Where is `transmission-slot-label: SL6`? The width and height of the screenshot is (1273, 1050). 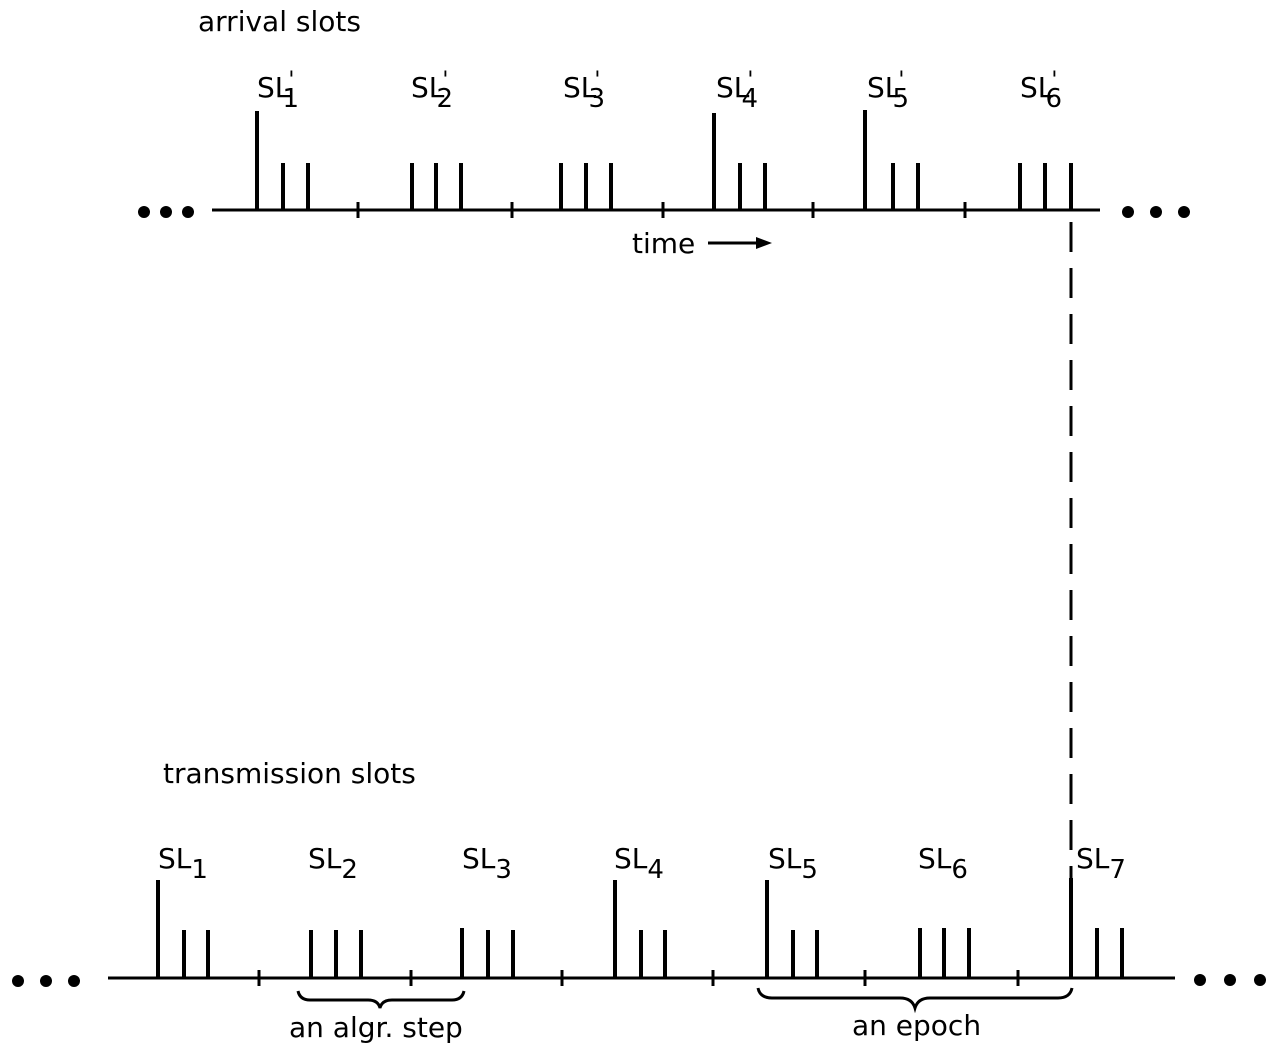
transmission-slot-label: SL6 is located at coordinates (943, 863).